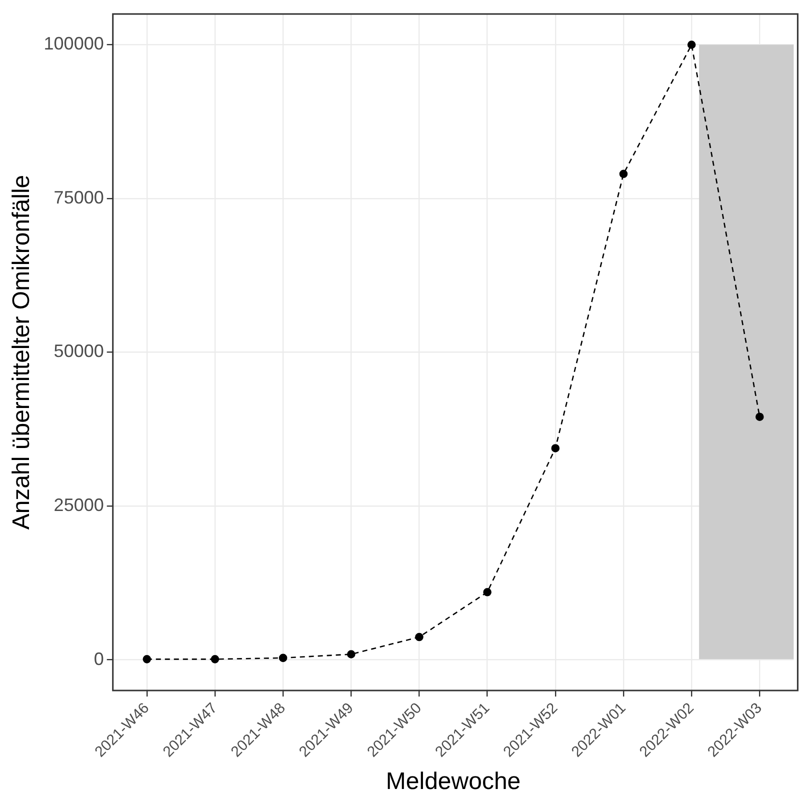 Image resolution: width=799 pixels, height=807 pixels. I want to click on y-tick-label: 25000, so click(79, 504).